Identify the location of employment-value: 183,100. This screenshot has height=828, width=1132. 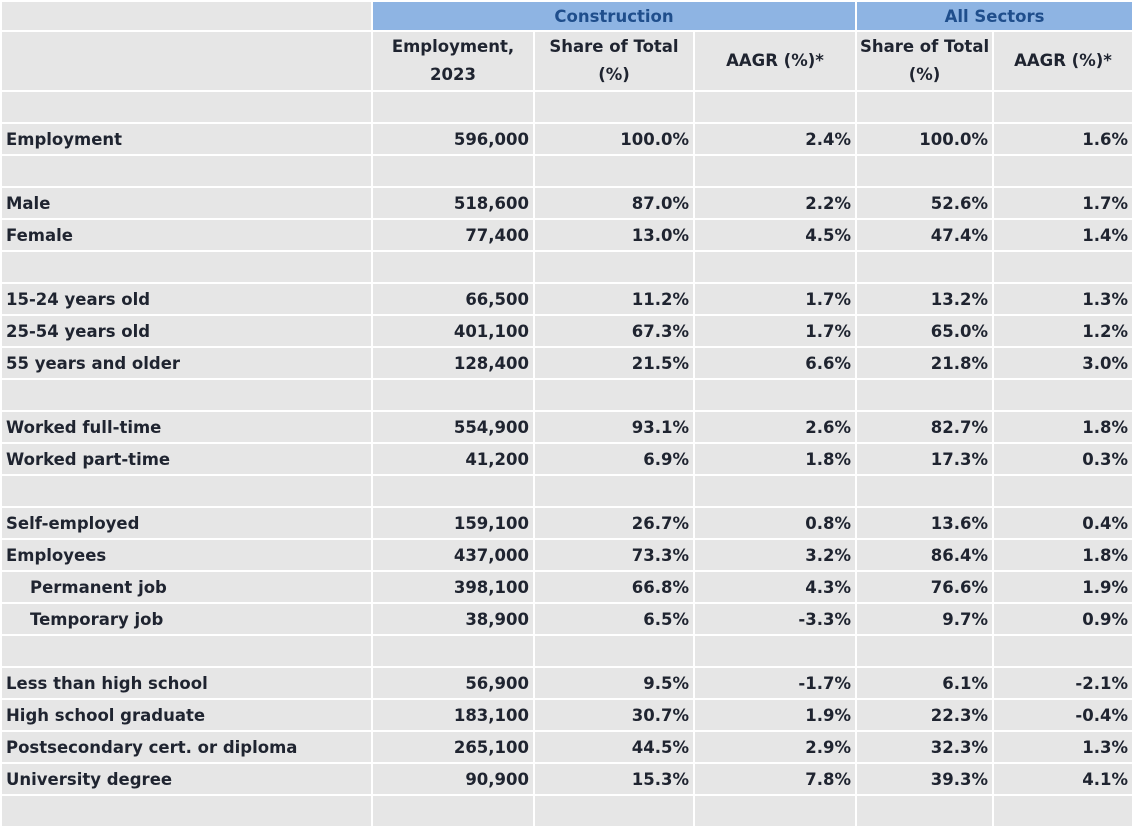
(453, 715).